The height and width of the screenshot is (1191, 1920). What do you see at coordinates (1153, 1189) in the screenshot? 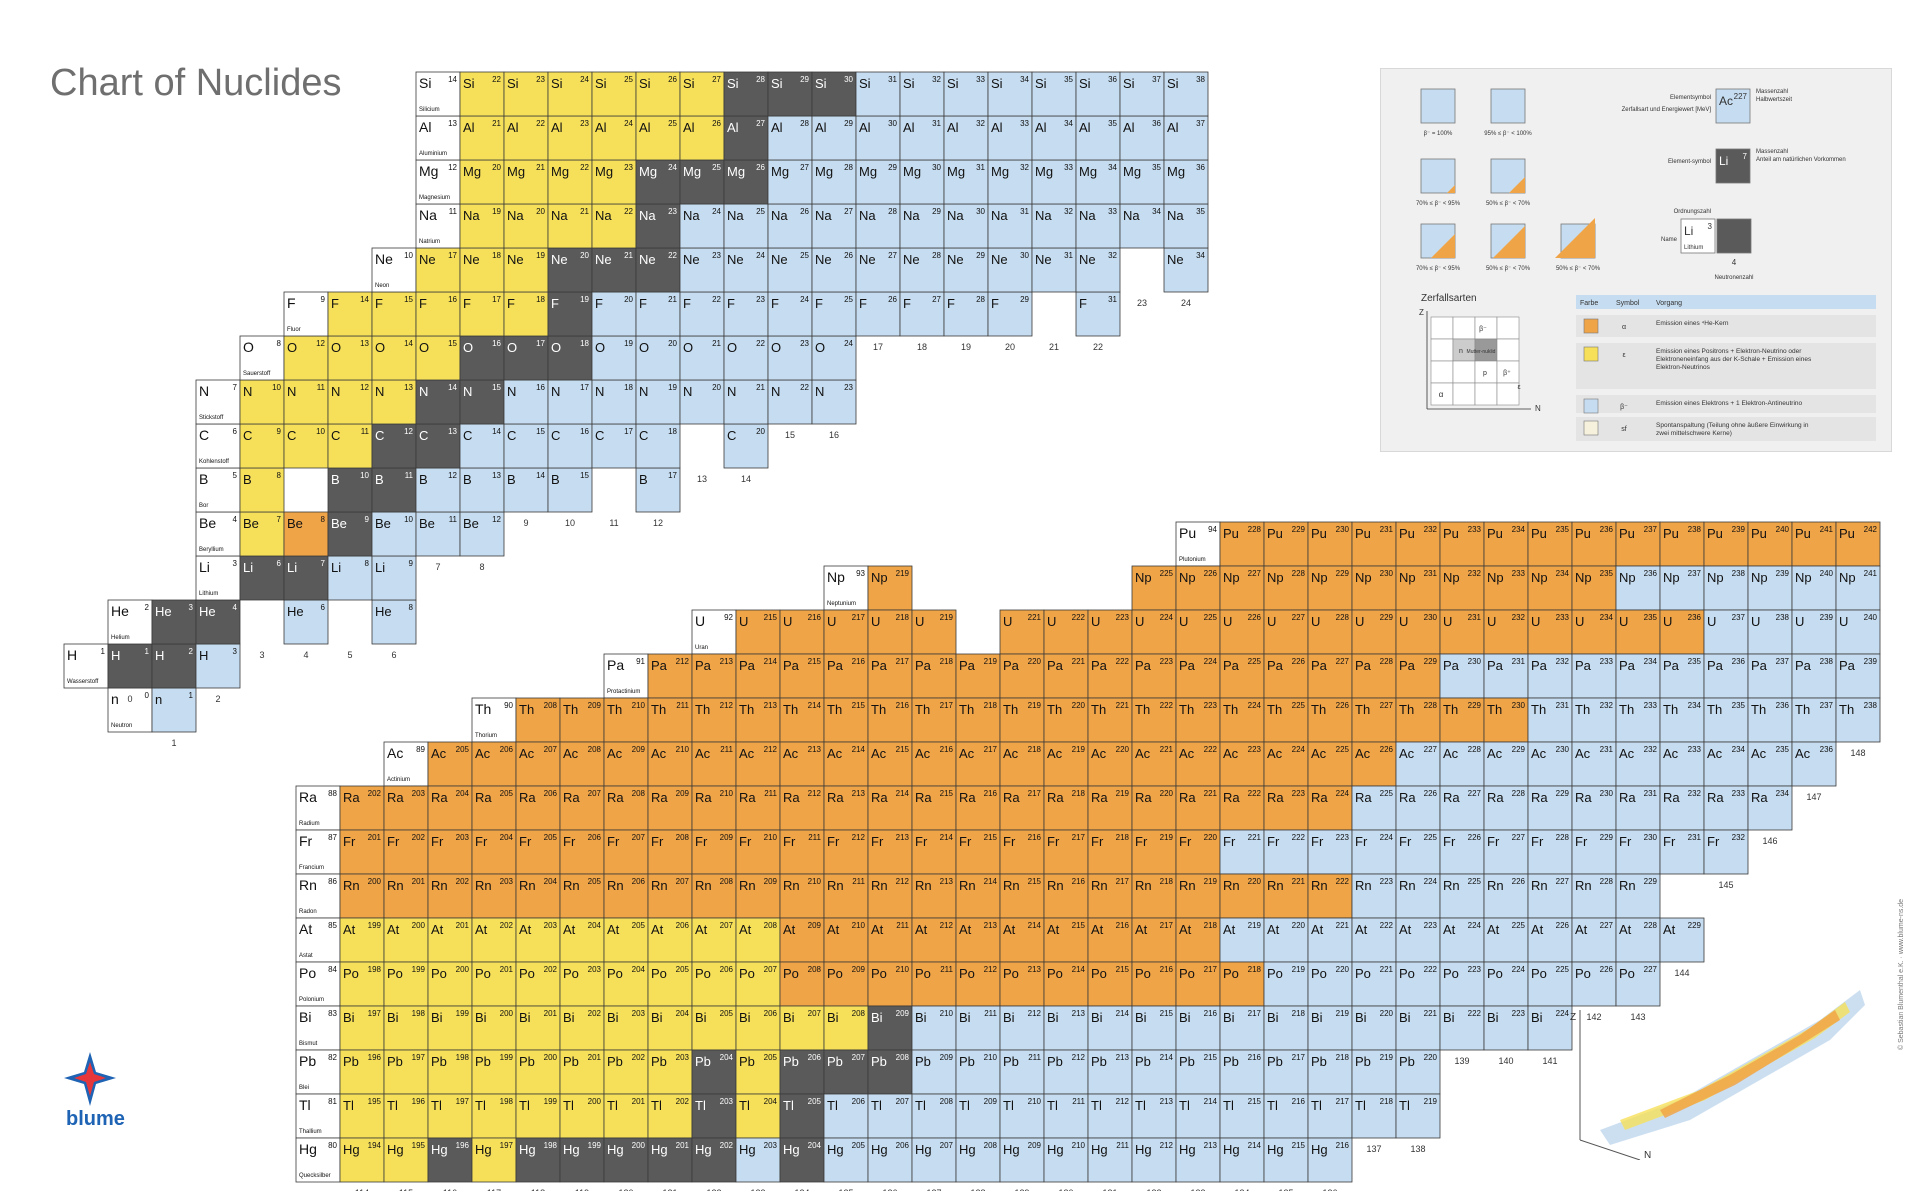
I see `n-axis-label: 132` at bounding box center [1153, 1189].